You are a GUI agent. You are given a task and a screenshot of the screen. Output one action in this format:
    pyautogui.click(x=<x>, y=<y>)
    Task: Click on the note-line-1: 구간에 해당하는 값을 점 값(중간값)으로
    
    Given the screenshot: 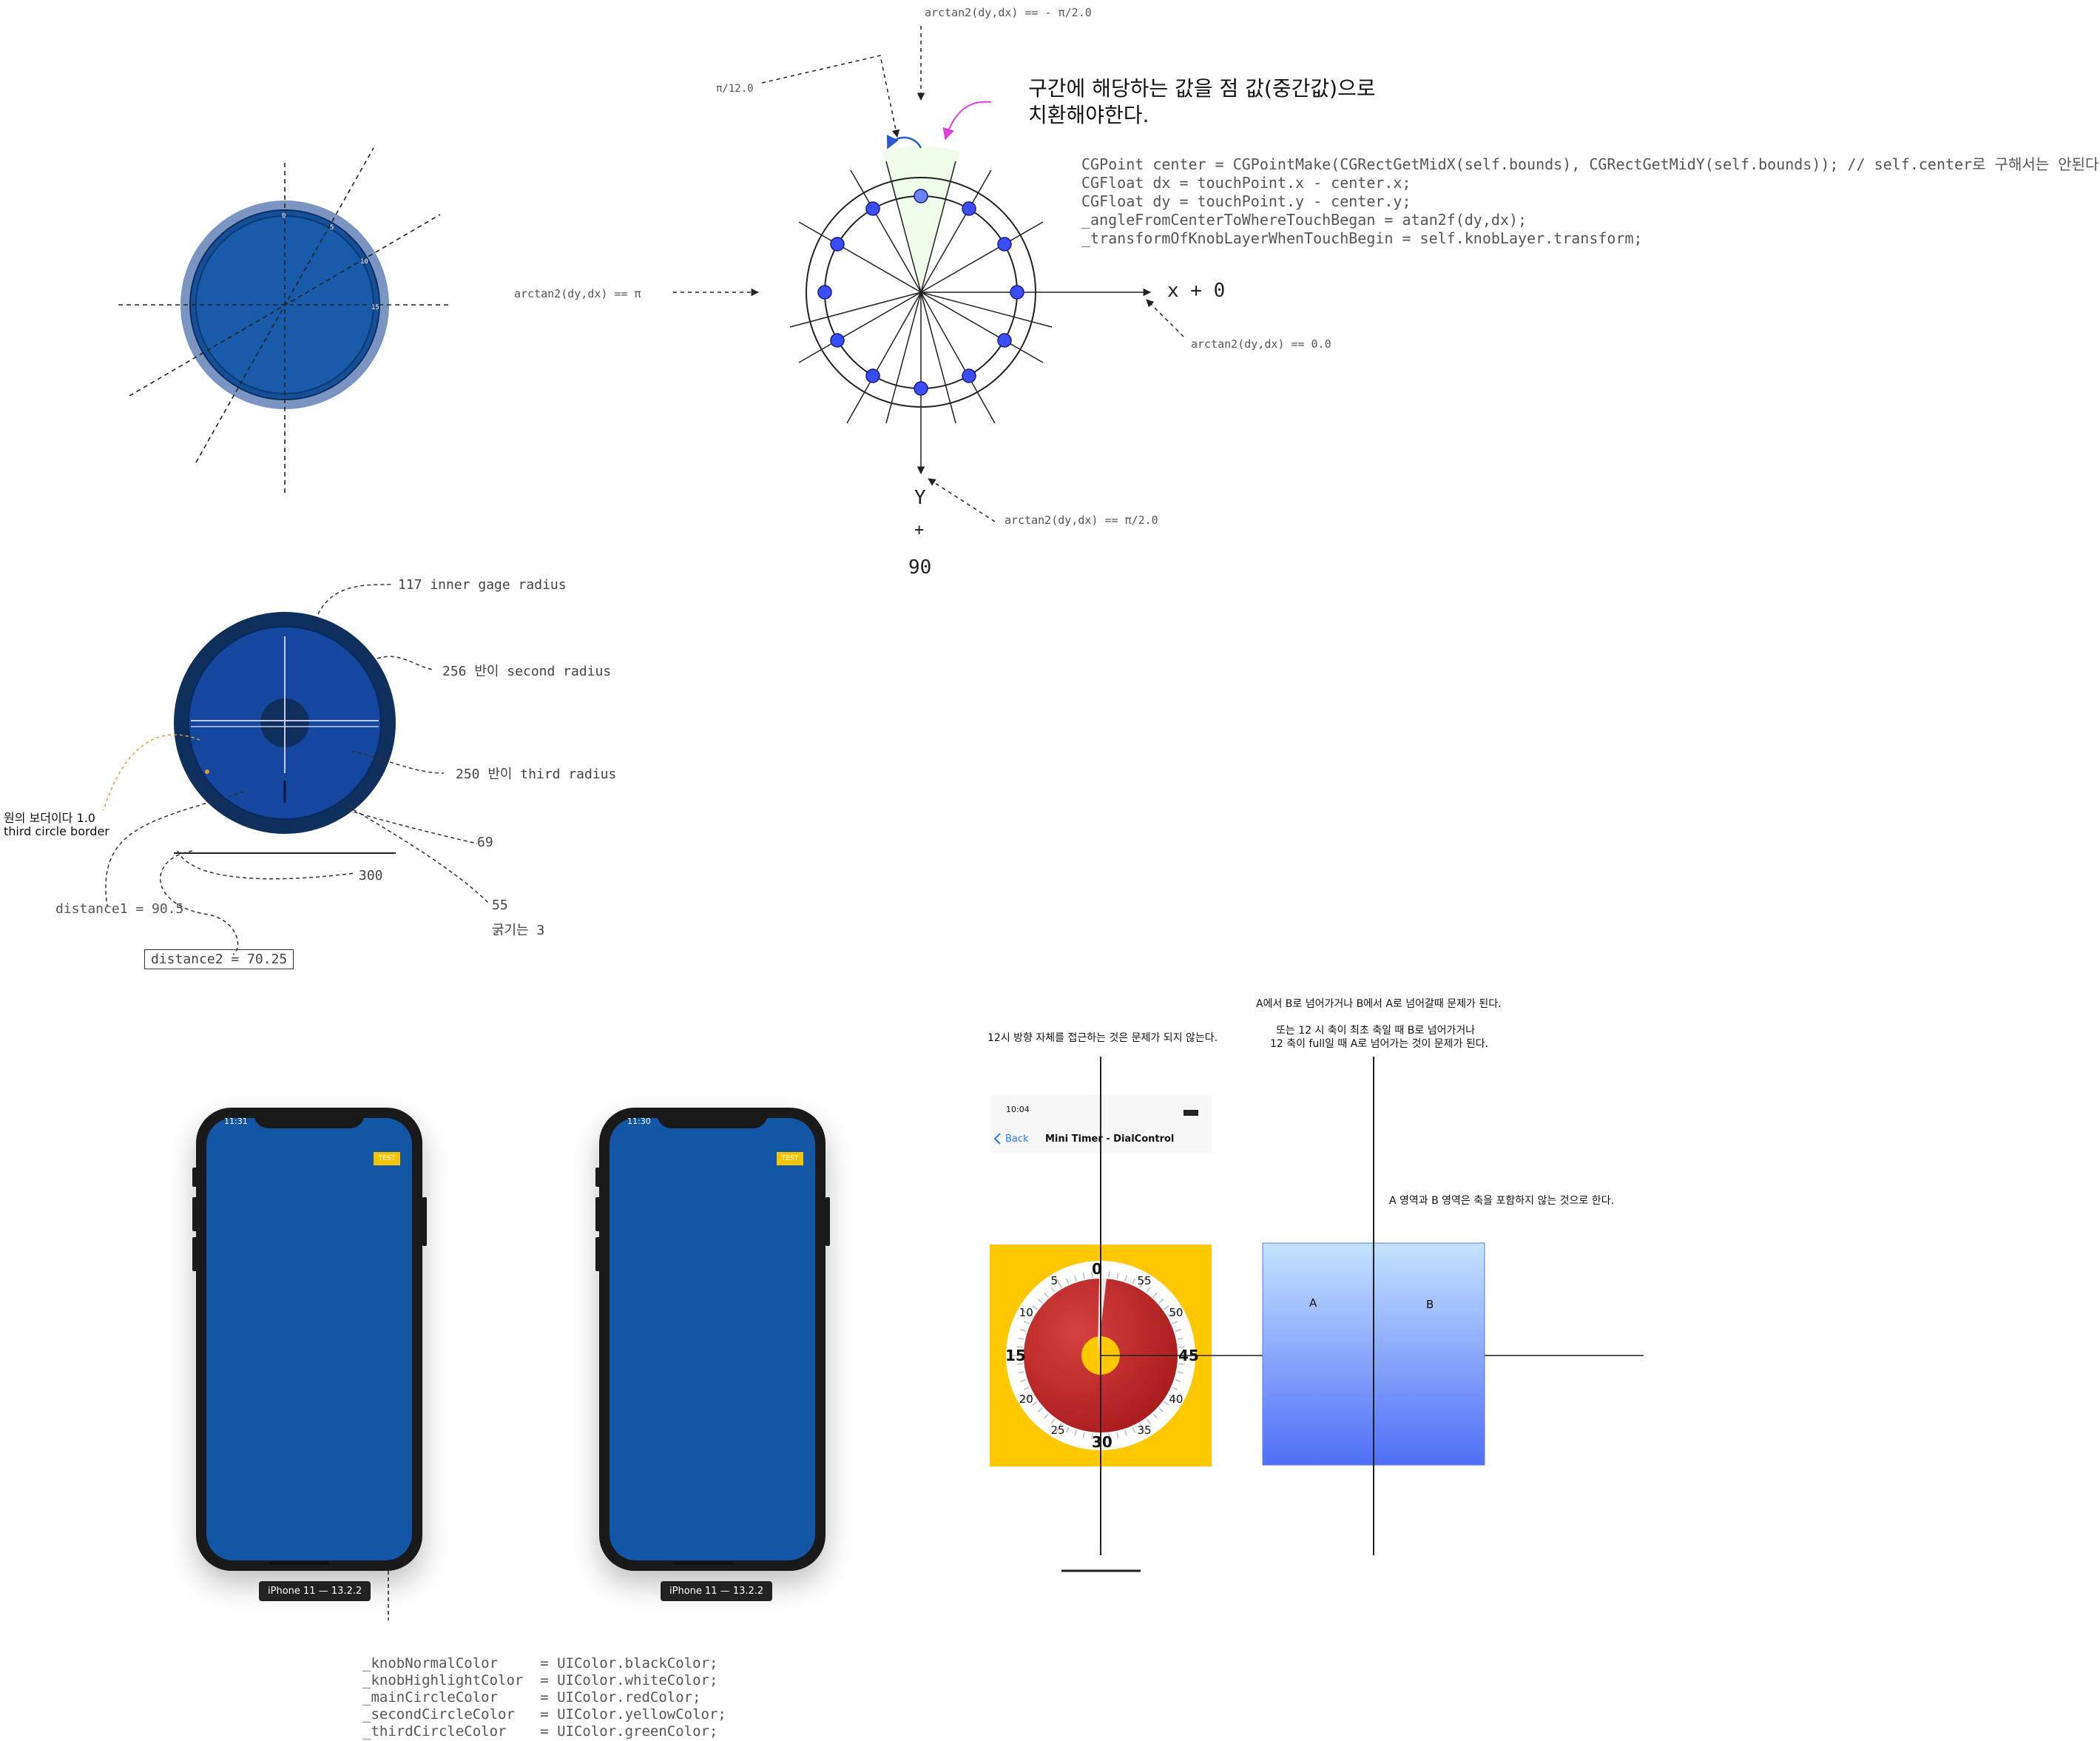 What is the action you would take?
    pyautogui.click(x=1202, y=88)
    